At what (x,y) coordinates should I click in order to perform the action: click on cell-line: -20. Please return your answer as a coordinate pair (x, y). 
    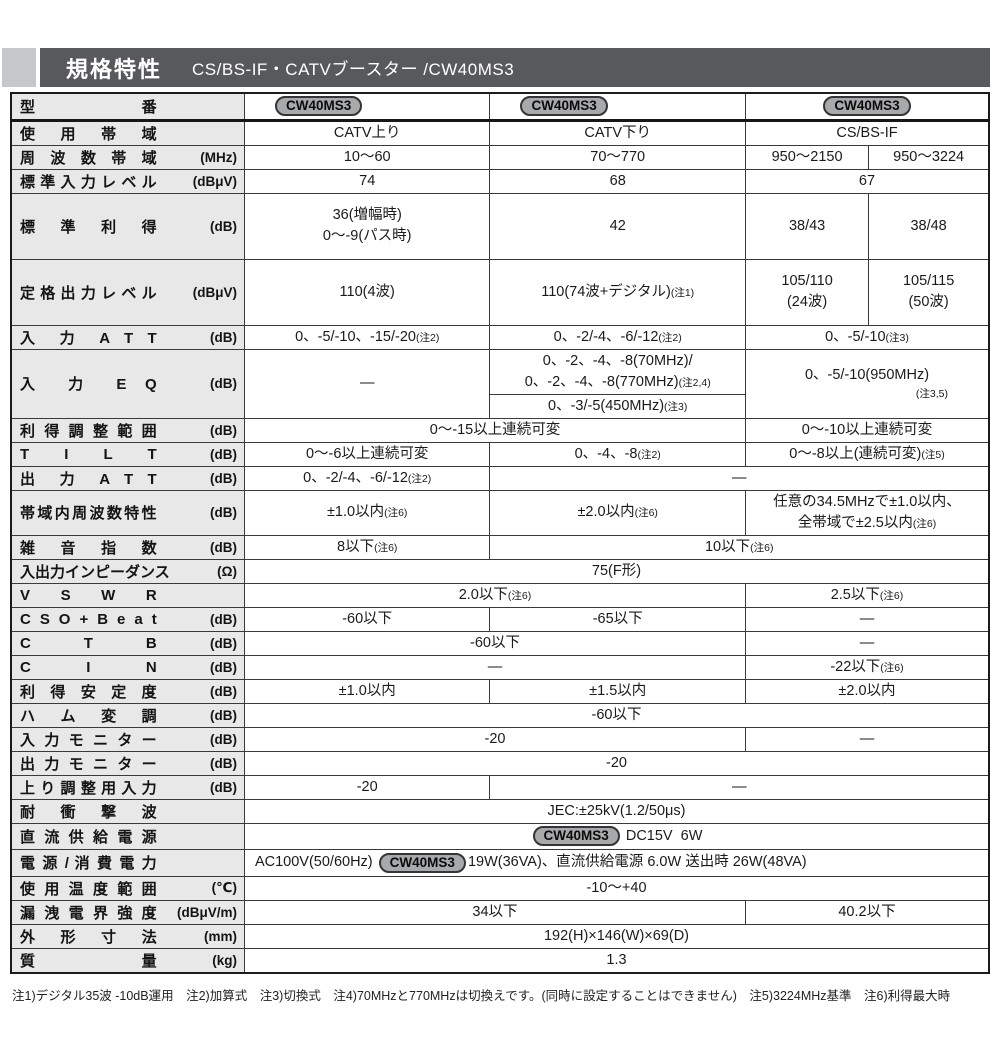
    Looking at the image, I should click on (495, 739).